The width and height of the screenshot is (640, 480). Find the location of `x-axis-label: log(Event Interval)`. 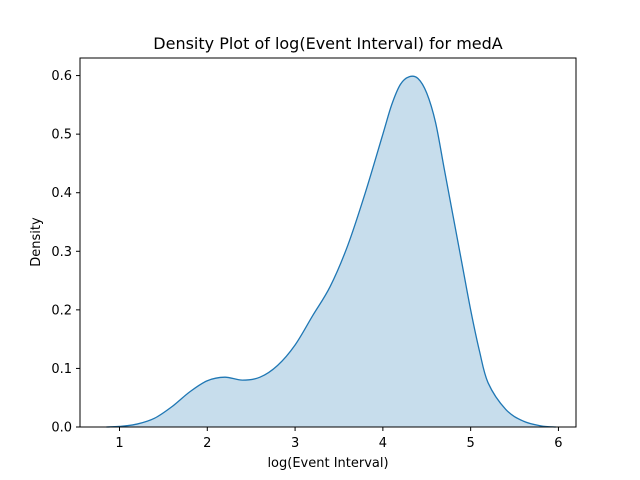

x-axis-label: log(Event Interval) is located at coordinates (327, 463).